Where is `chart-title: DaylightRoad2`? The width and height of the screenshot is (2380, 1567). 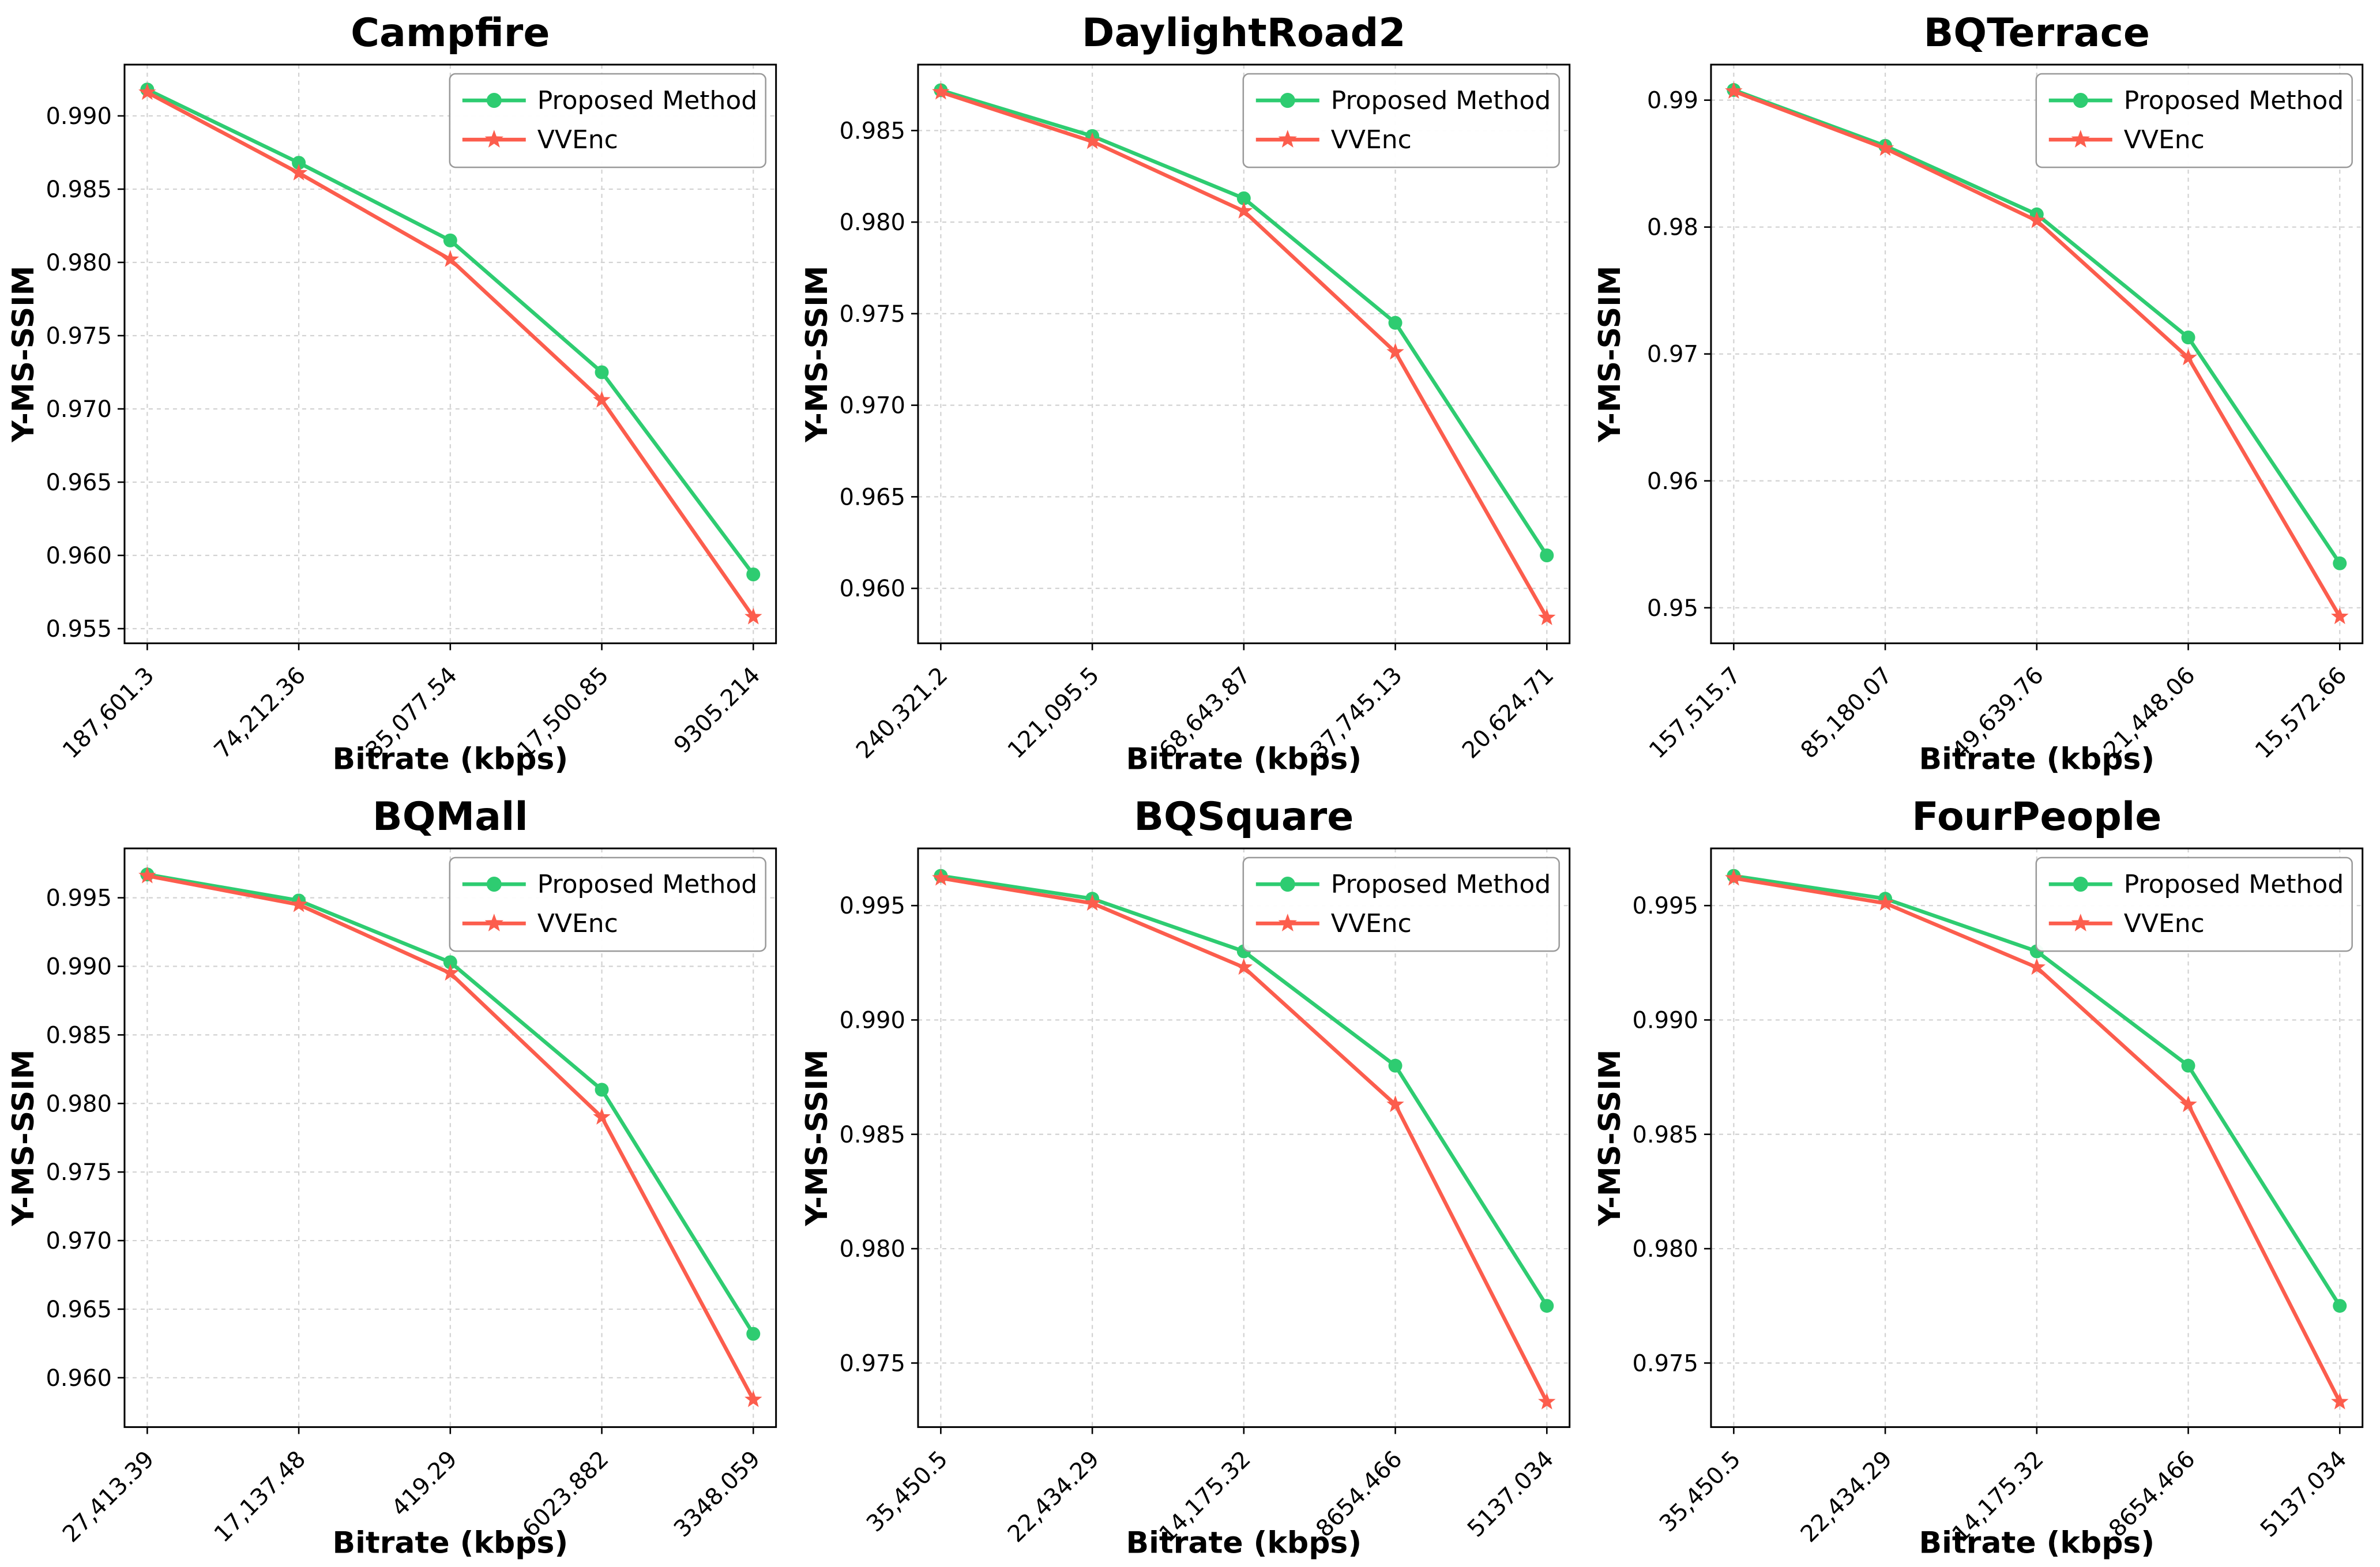
chart-title: DaylightRoad2 is located at coordinates (1244, 33).